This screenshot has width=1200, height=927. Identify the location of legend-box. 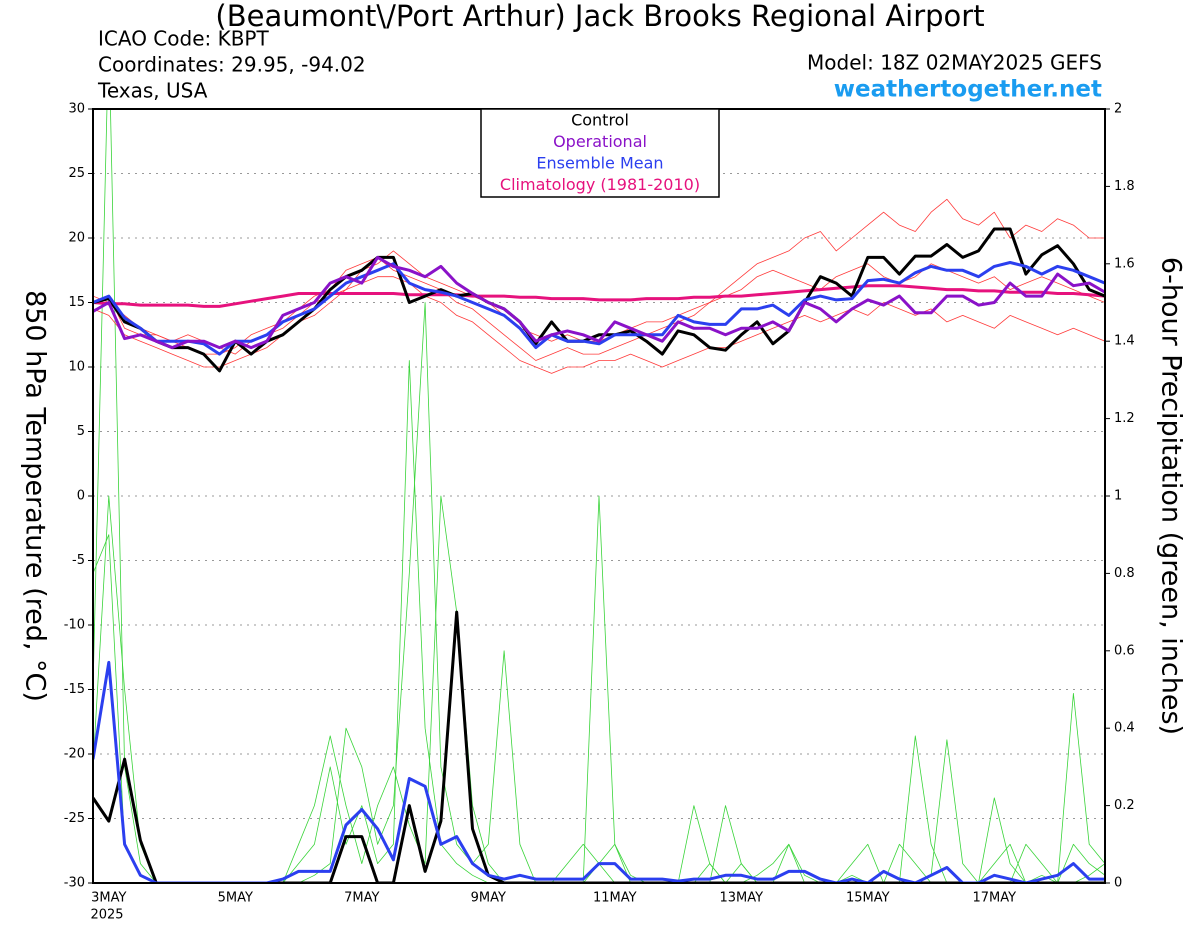
(600, 153).